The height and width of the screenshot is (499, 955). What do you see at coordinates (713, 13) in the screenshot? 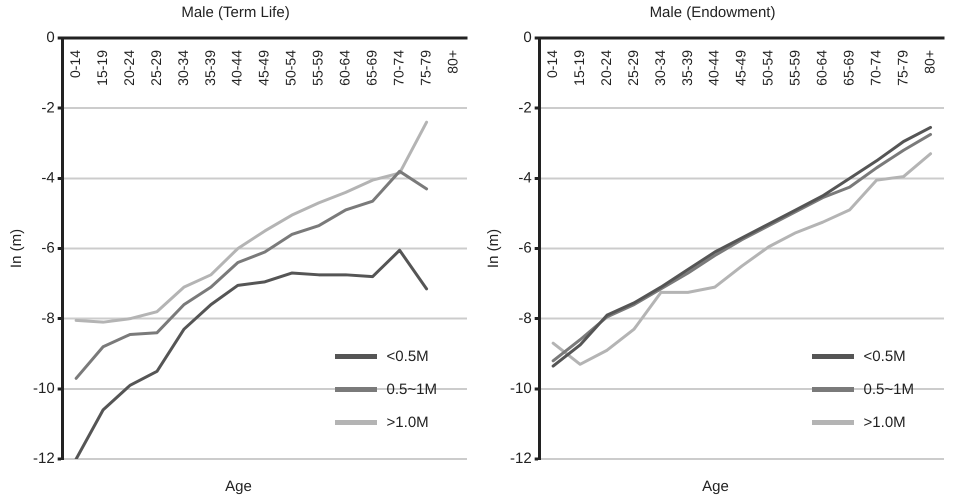
I see `chart-title: Male (Endowment)` at bounding box center [713, 13].